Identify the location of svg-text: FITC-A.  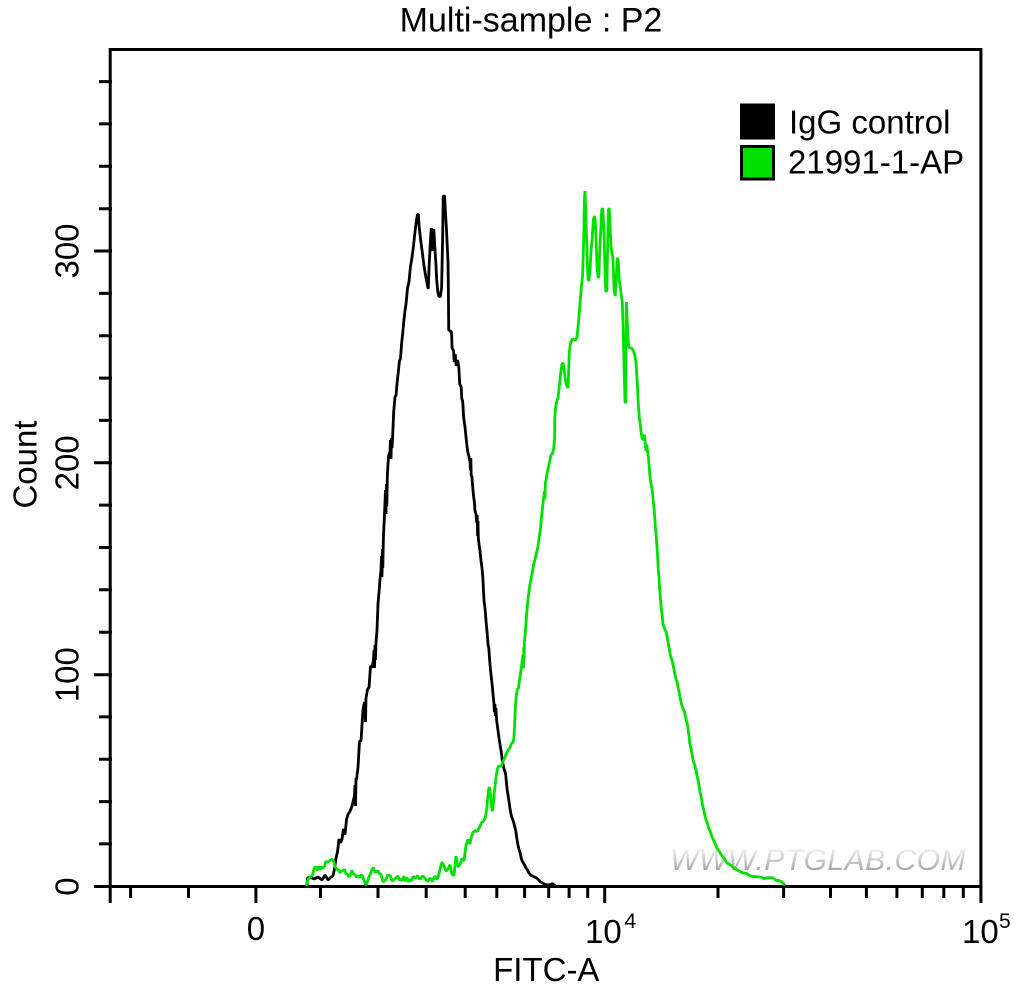
(546, 969).